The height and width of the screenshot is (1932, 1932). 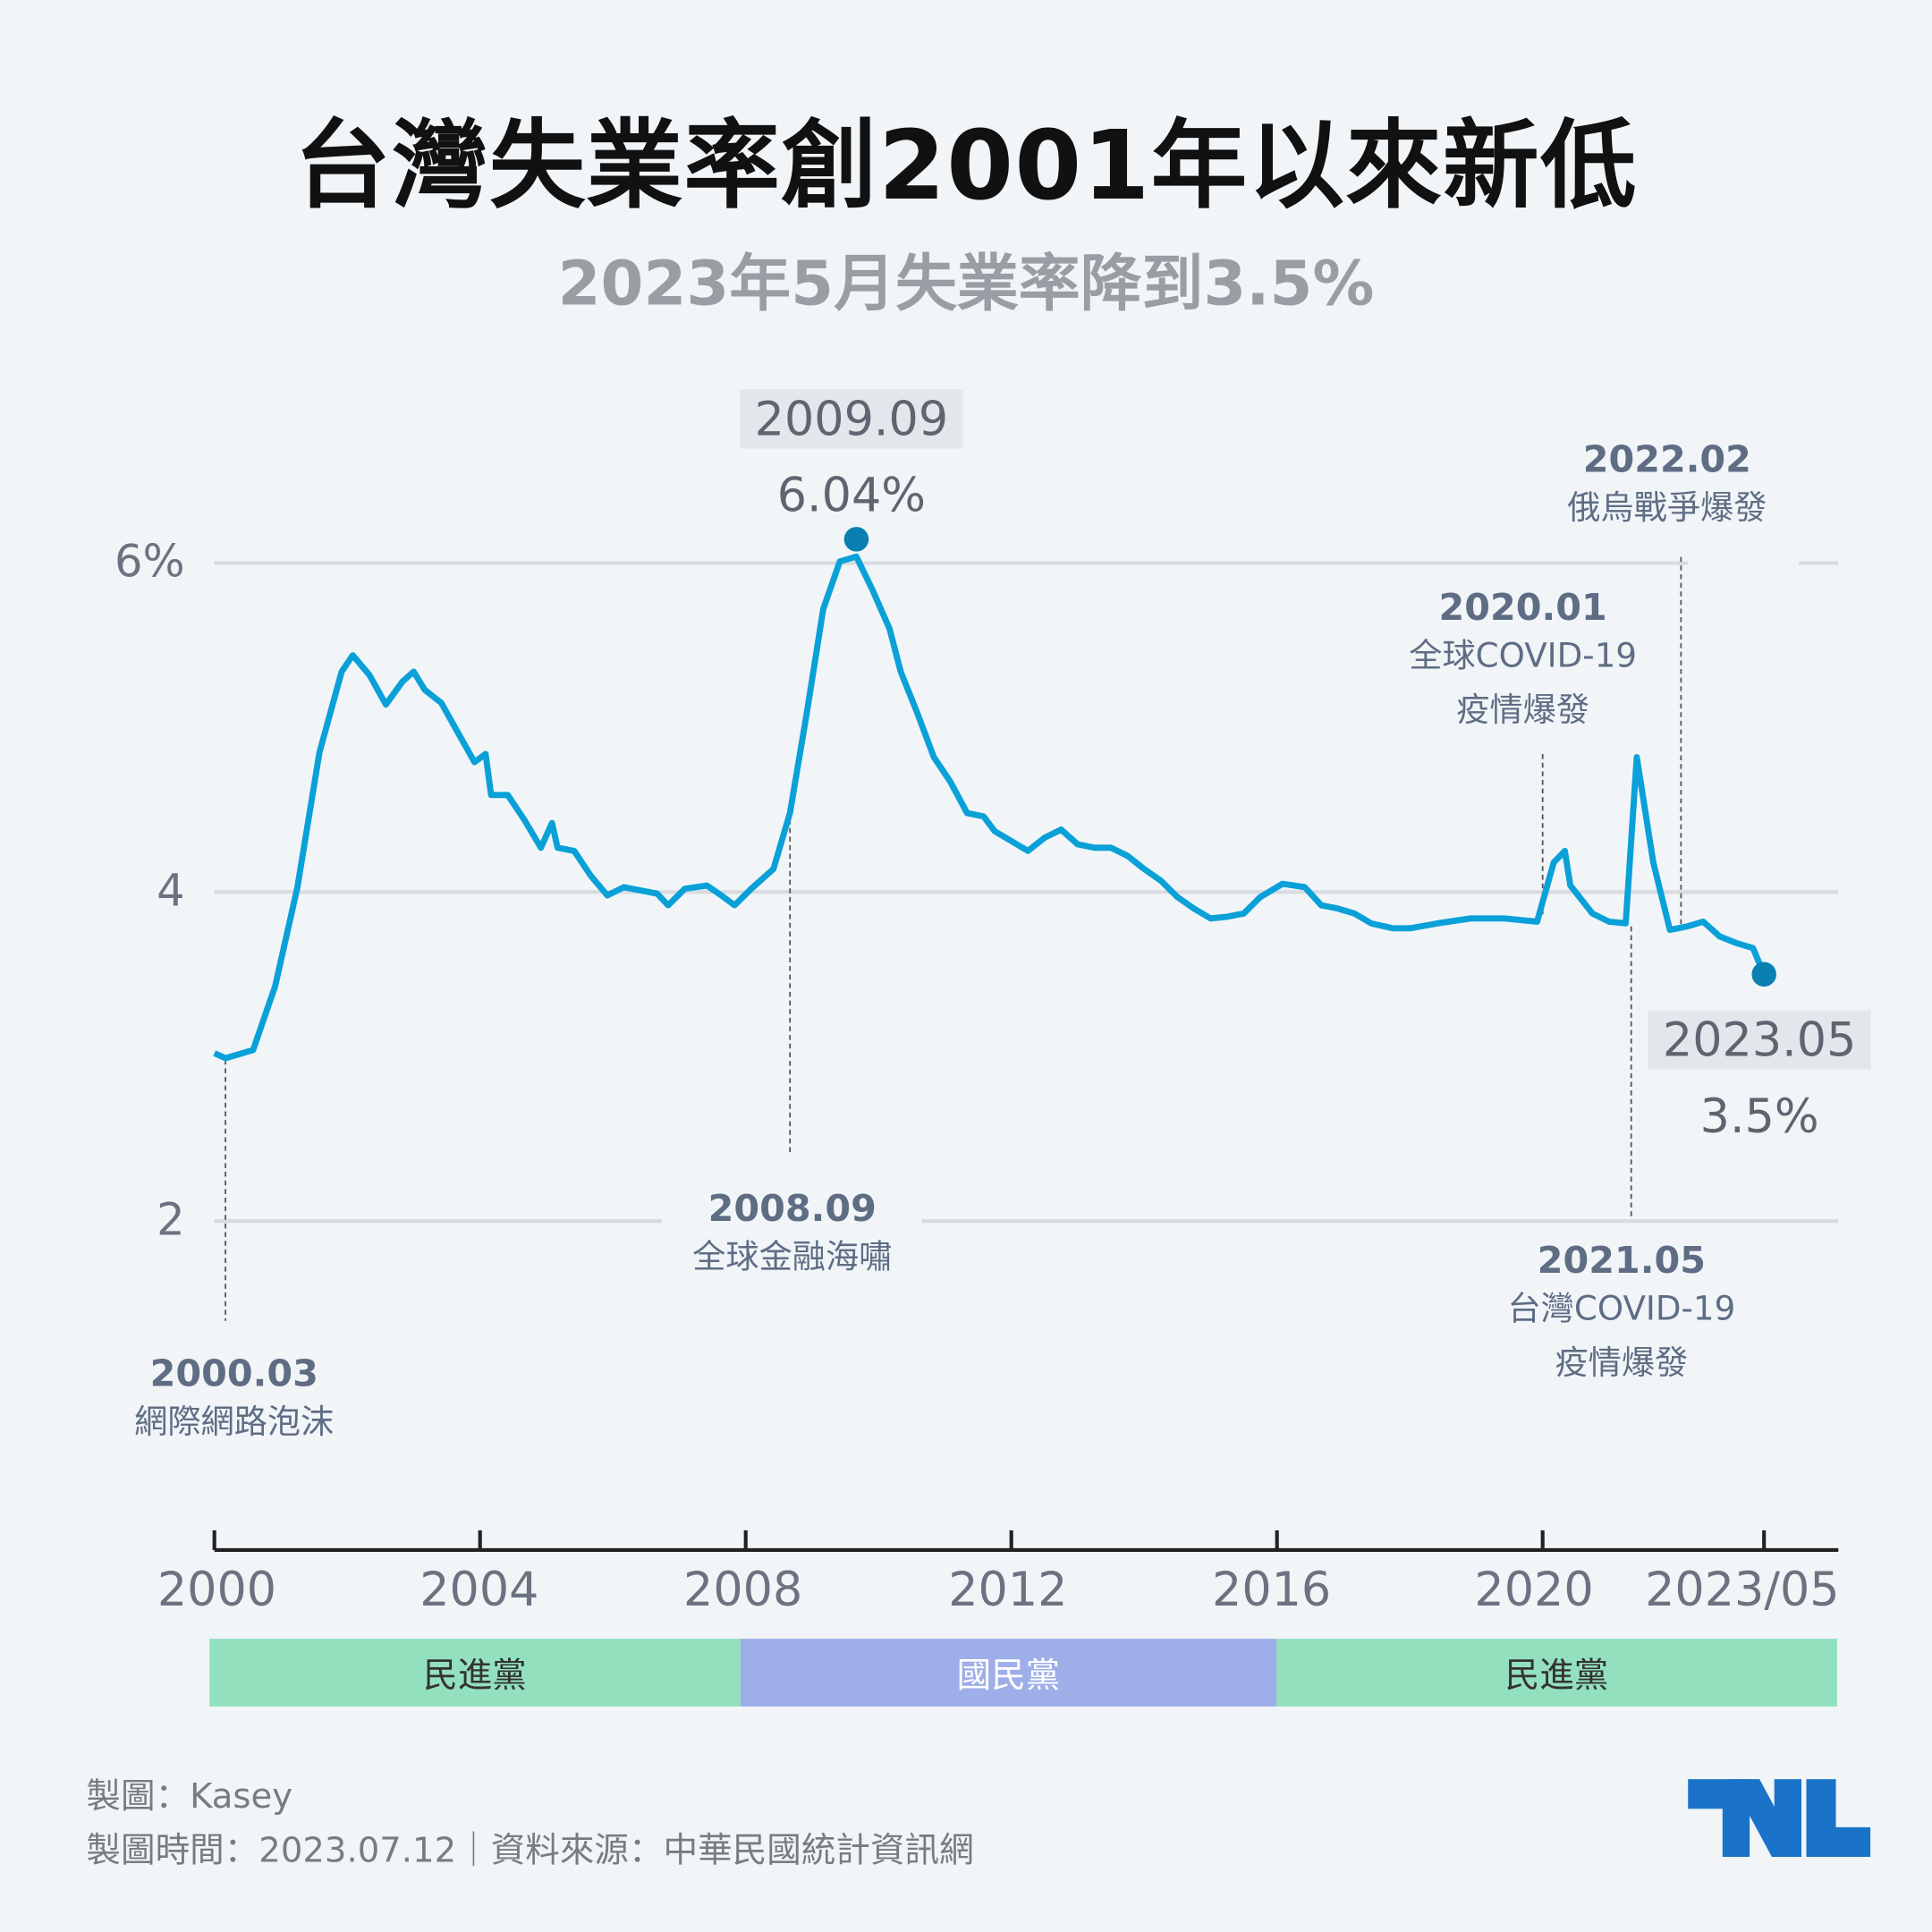 I want to click on y-tick-4: 4, so click(x=171, y=891).